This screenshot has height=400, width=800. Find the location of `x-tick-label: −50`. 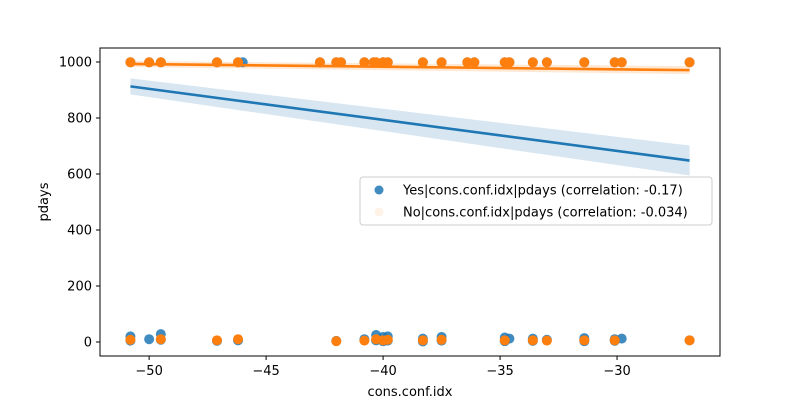

x-tick-label: −50 is located at coordinates (148, 371).